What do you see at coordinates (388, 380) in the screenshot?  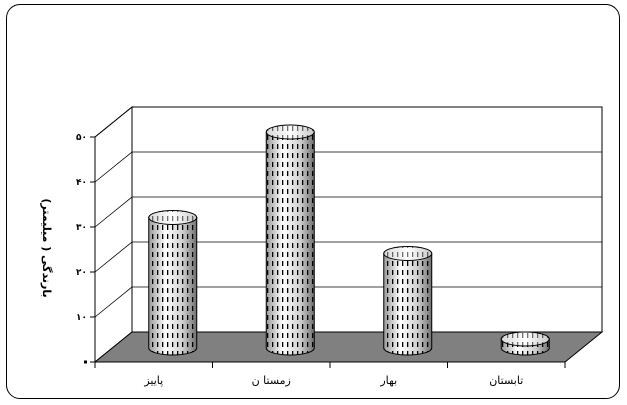 I see `x-category-label: بهار` at bounding box center [388, 380].